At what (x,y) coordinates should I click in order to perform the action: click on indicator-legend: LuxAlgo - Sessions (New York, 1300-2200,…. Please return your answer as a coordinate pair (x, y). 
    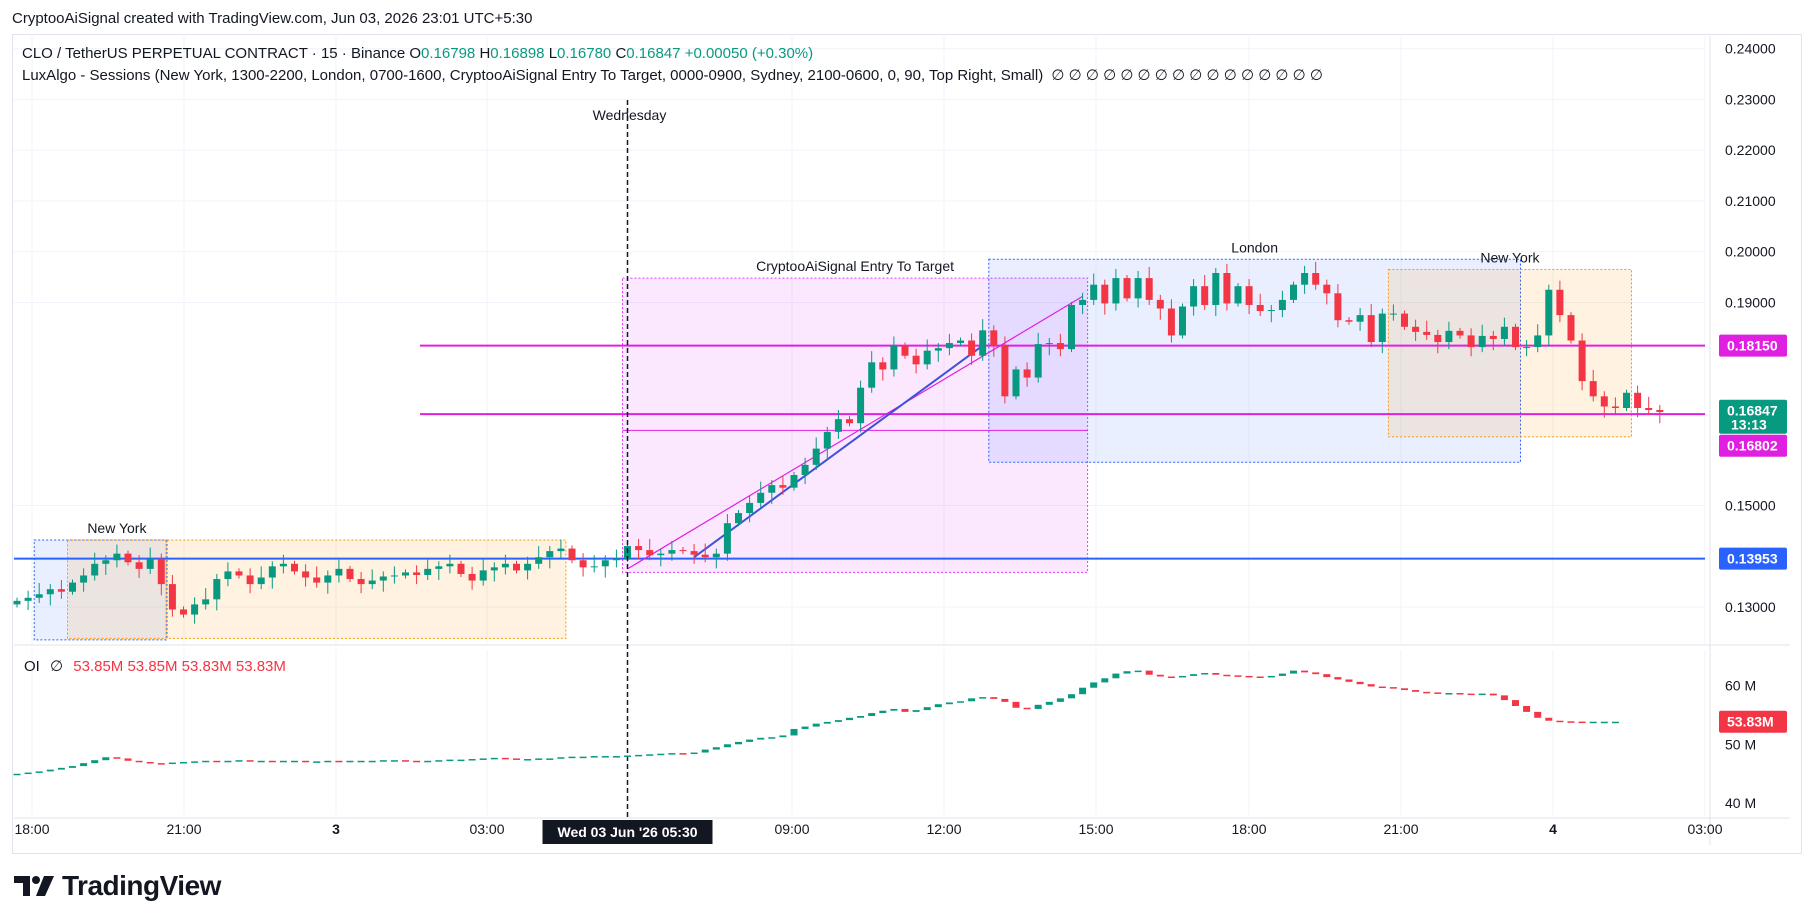
    Looking at the image, I should click on (672, 75).